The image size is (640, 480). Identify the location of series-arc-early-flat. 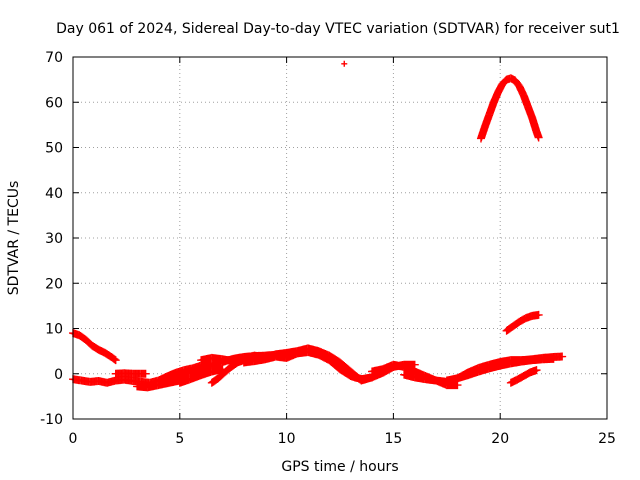
(130, 373).